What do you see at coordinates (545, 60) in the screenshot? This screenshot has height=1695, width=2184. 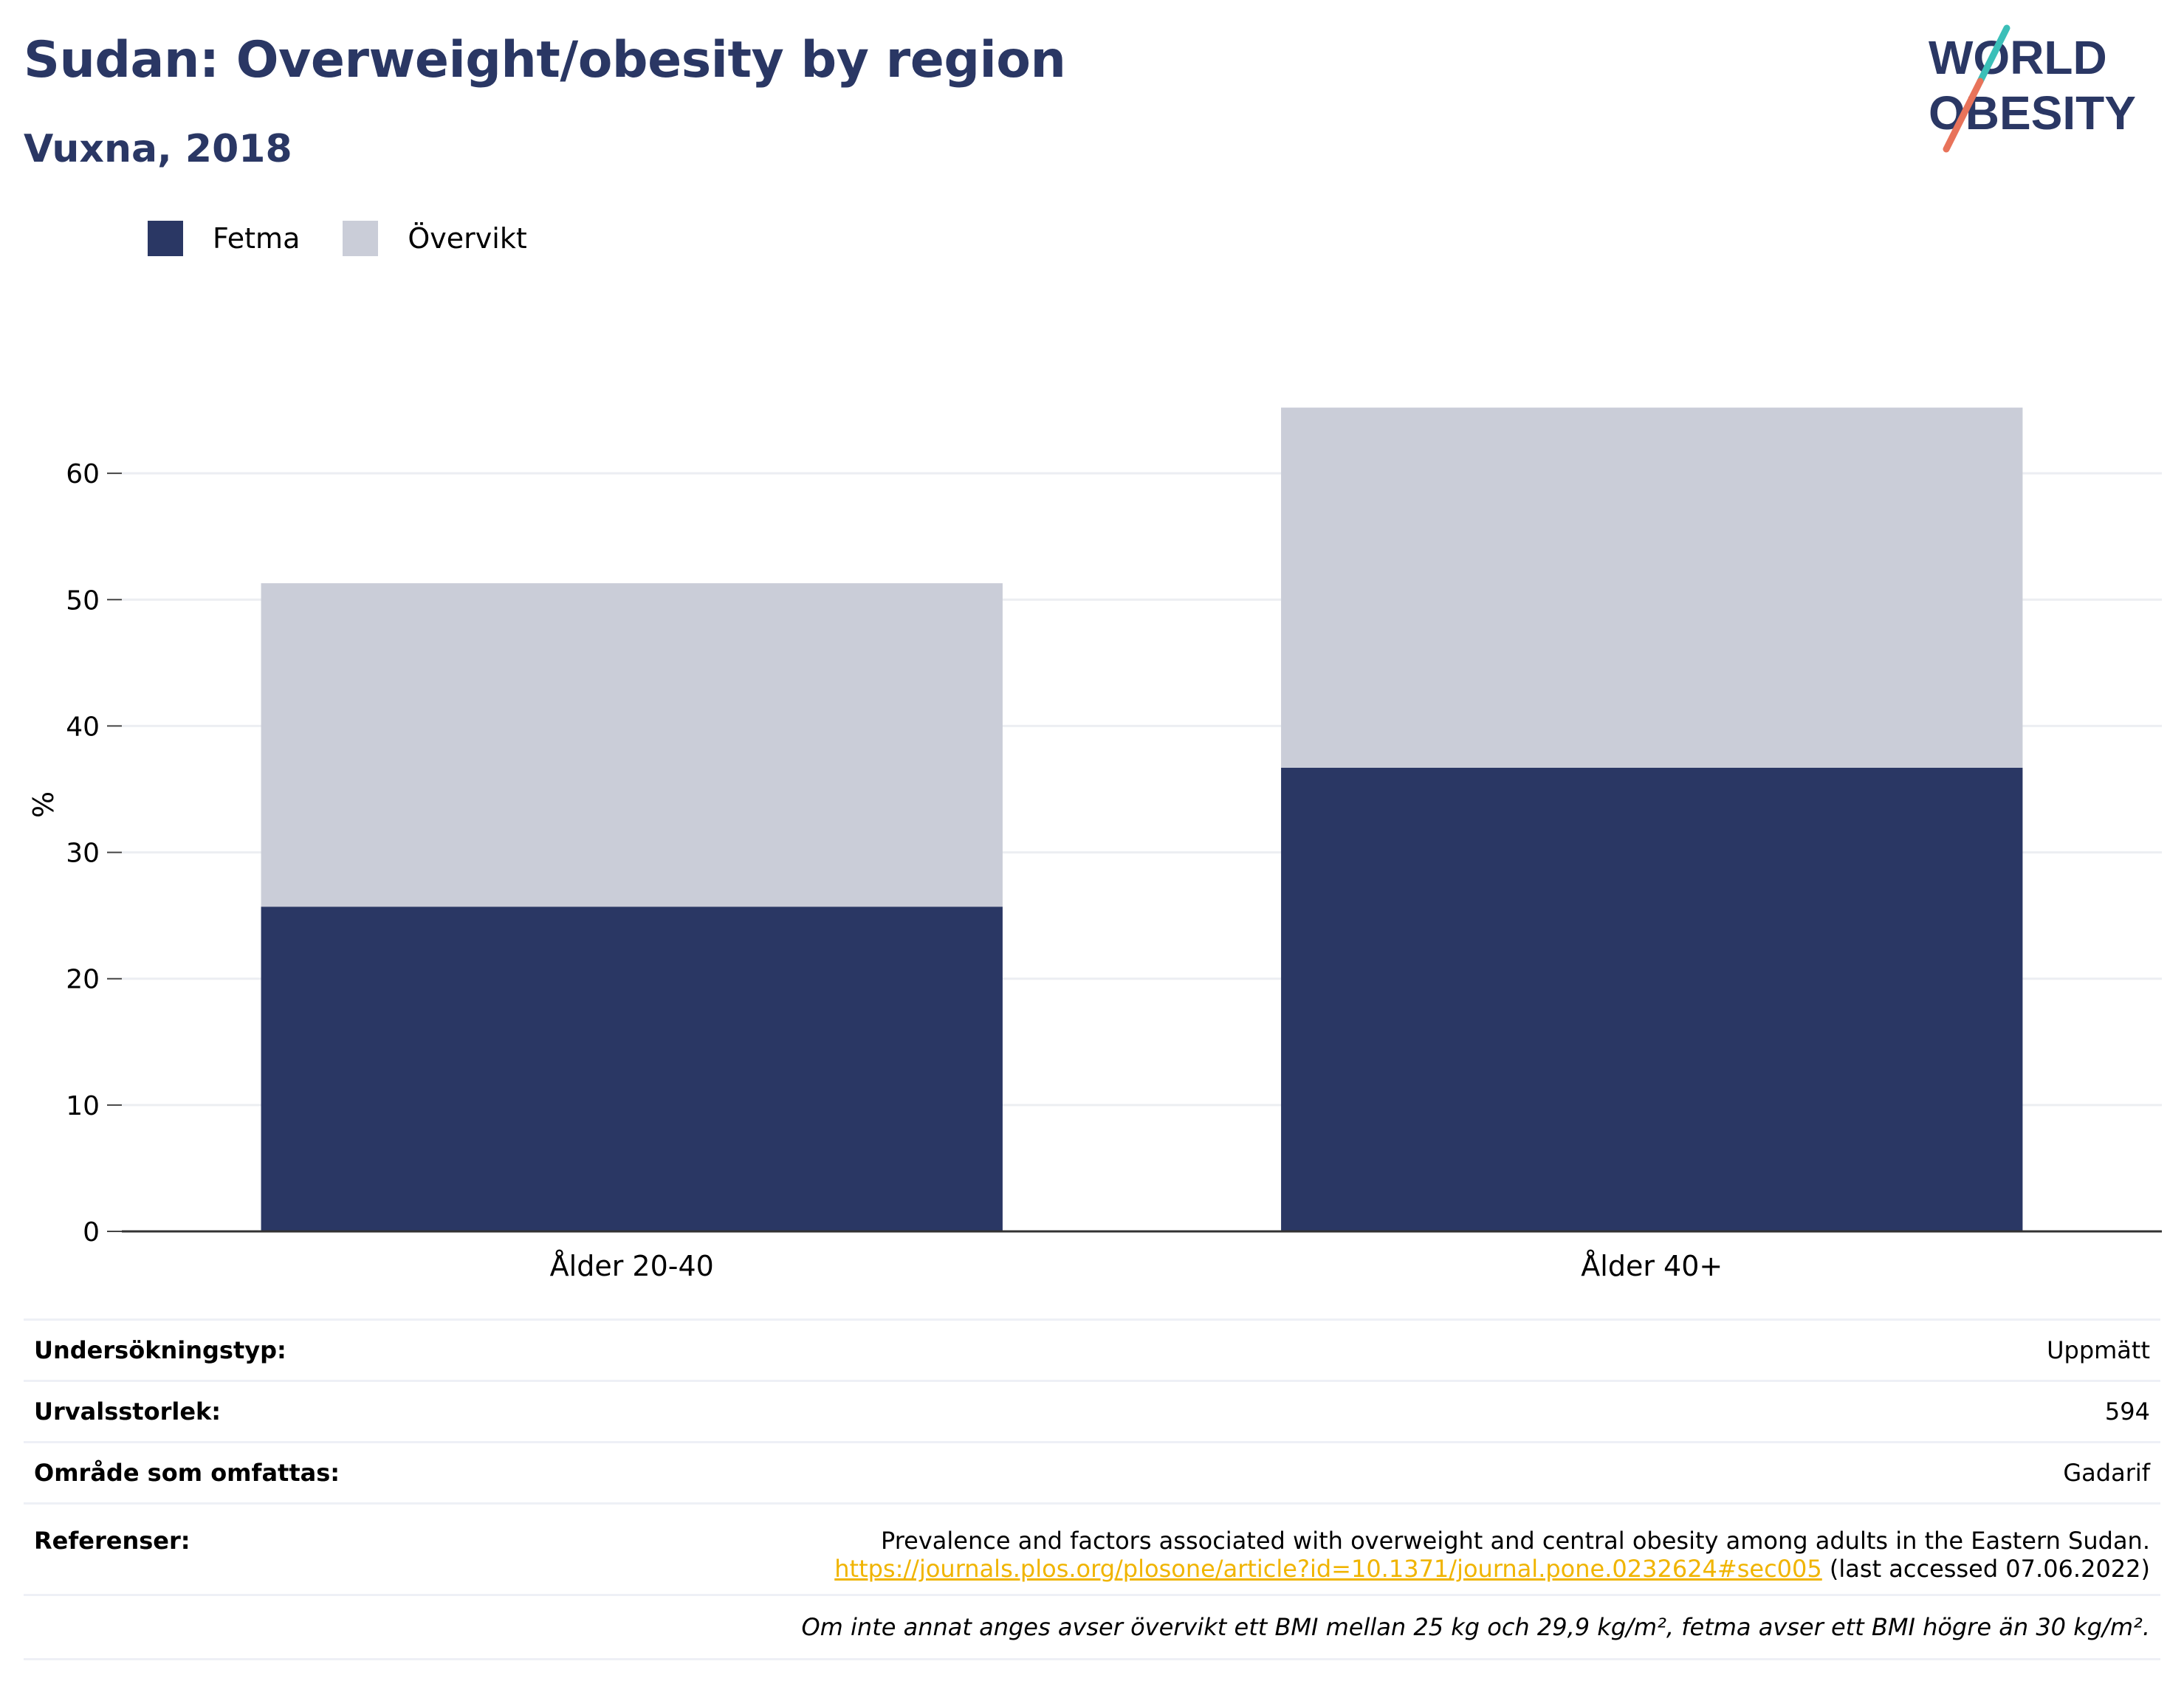 I see `chart-title: Sudan: Overweight/obesity by region` at bounding box center [545, 60].